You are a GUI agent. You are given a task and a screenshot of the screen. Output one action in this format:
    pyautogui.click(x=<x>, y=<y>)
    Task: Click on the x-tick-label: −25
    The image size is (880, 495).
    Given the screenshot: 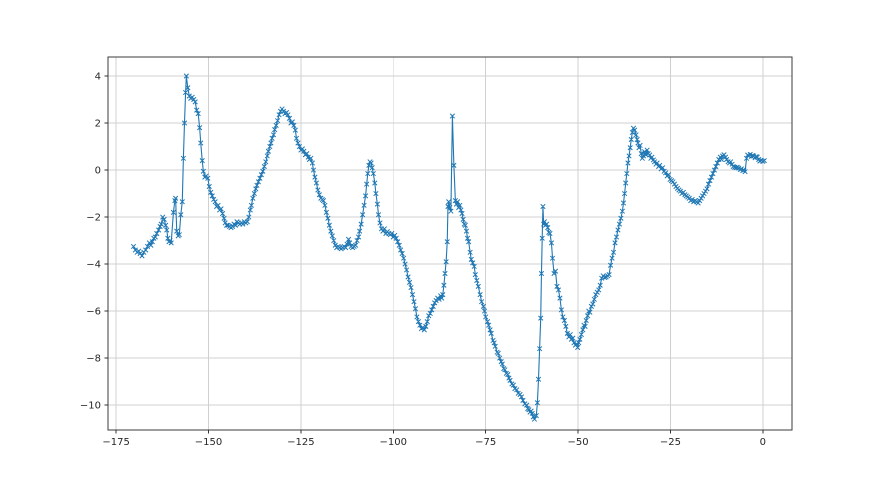 What is the action you would take?
    pyautogui.click(x=670, y=442)
    